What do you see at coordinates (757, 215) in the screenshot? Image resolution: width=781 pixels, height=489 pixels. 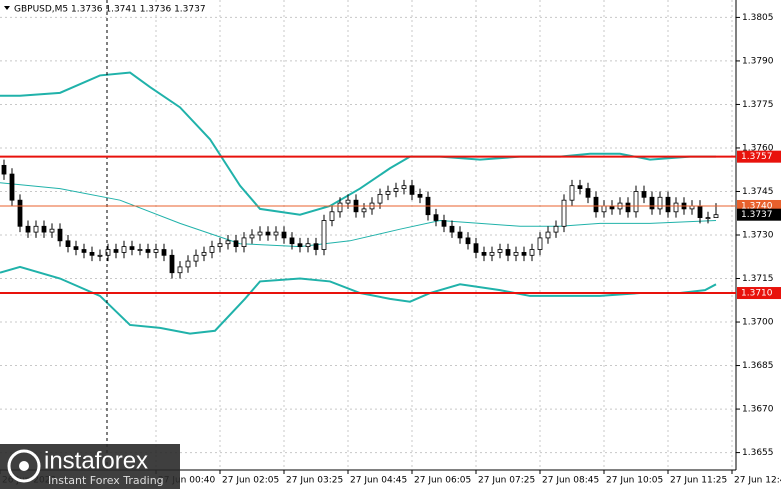 I see `level-label: 1.3737` at bounding box center [757, 215].